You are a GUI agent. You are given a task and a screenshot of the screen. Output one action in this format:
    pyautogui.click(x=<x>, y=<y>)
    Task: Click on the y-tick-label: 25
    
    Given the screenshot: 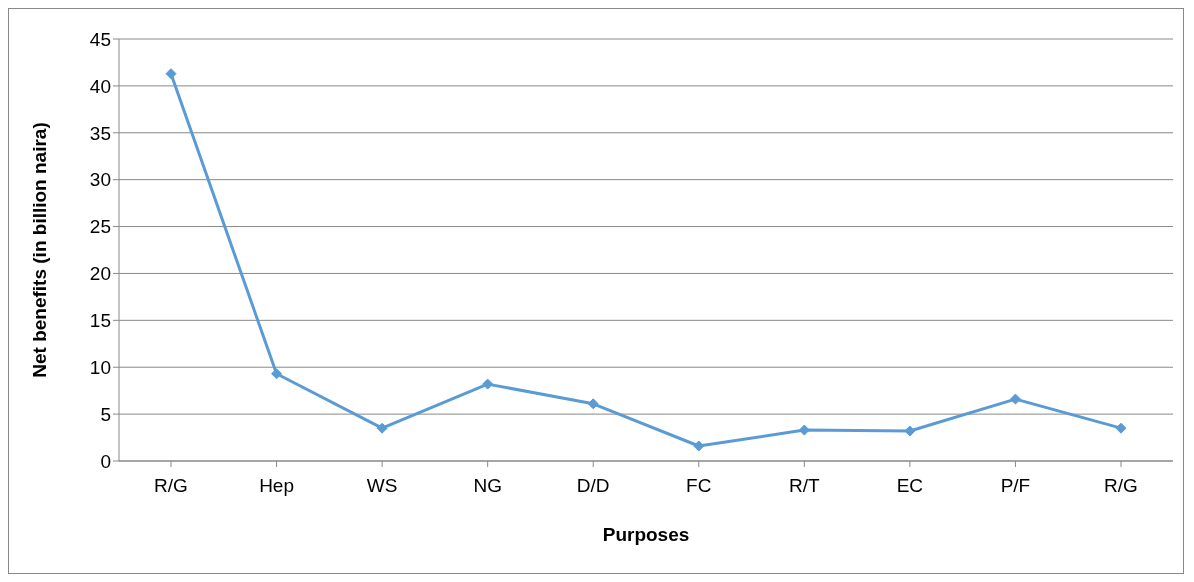 What is the action you would take?
    pyautogui.click(x=100, y=227)
    